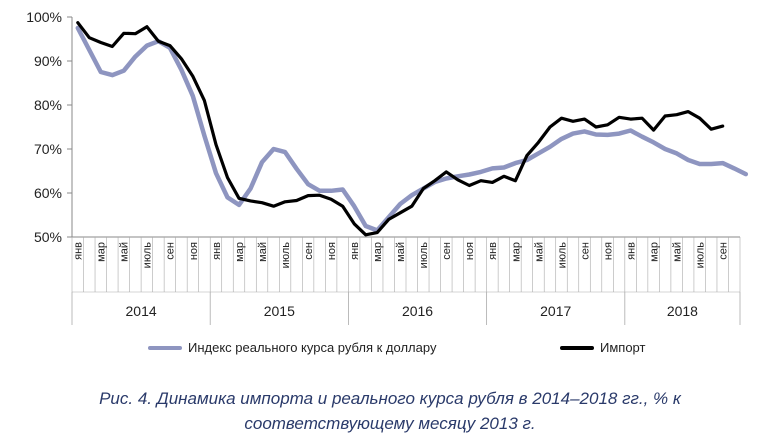 This screenshot has width=780, height=440. I want to click on legend-swatch-import, so click(577, 347).